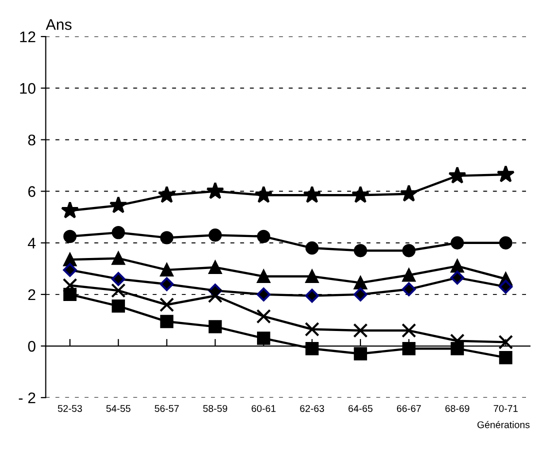 The width and height of the screenshot is (538, 457). Describe the element at coordinates (118, 408) in the screenshot. I see `x-tick-label: 54-55` at that location.